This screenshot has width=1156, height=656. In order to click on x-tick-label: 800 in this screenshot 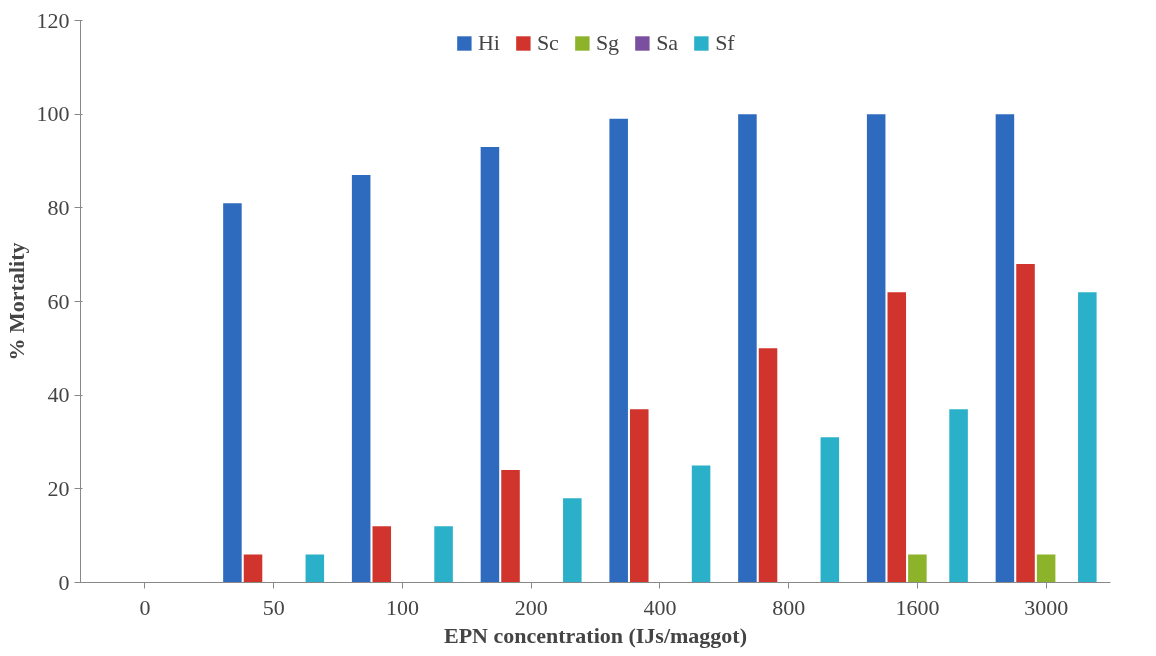, I will do `click(789, 607)`.